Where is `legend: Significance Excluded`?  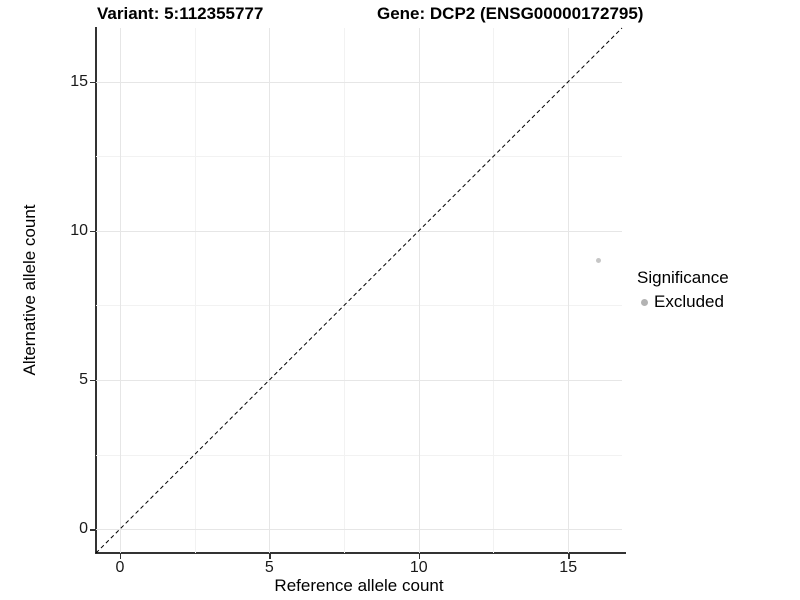 legend: Significance Excluded is located at coordinates (683, 289).